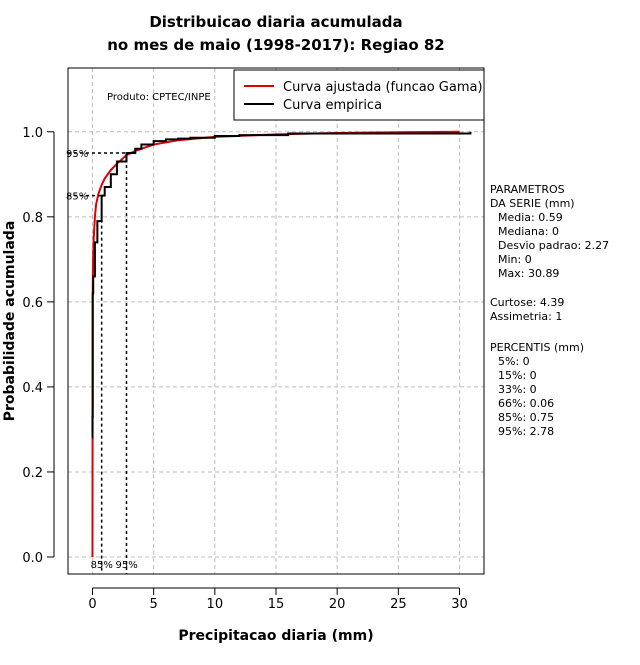 This screenshot has width=640, height=665. Describe the element at coordinates (526, 403) in the screenshot. I see `perc-66: 66%: 0.06` at that location.